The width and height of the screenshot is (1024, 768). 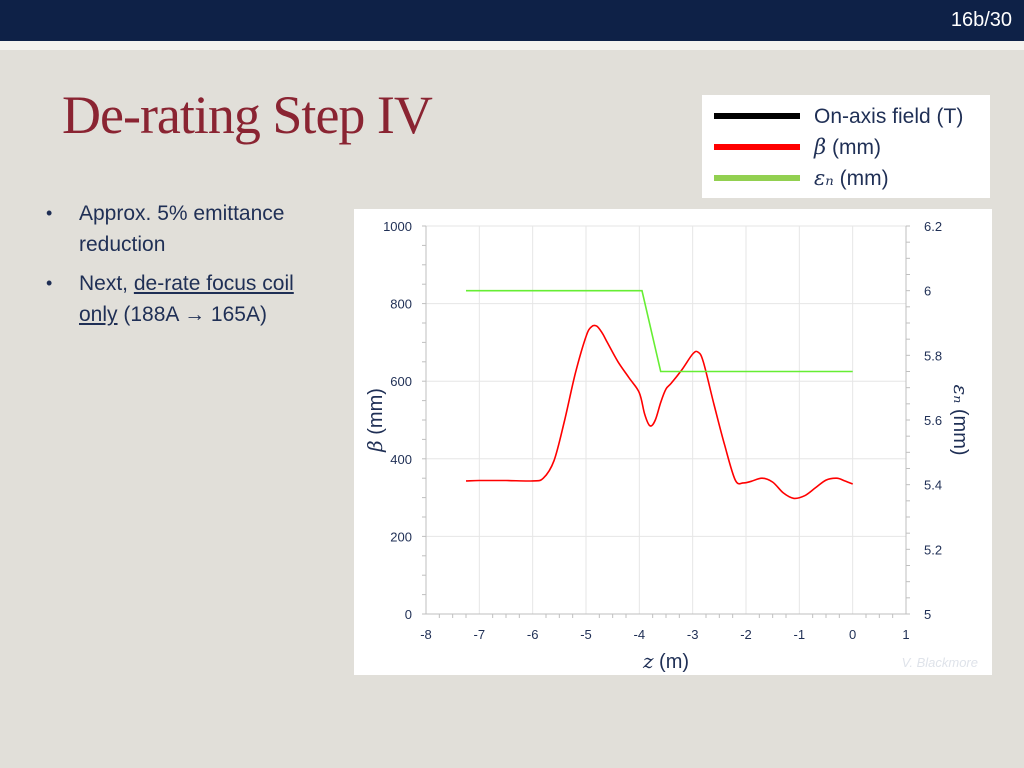 I want to click on y2-axis-title: εₙ (mm), so click(x=961, y=419).